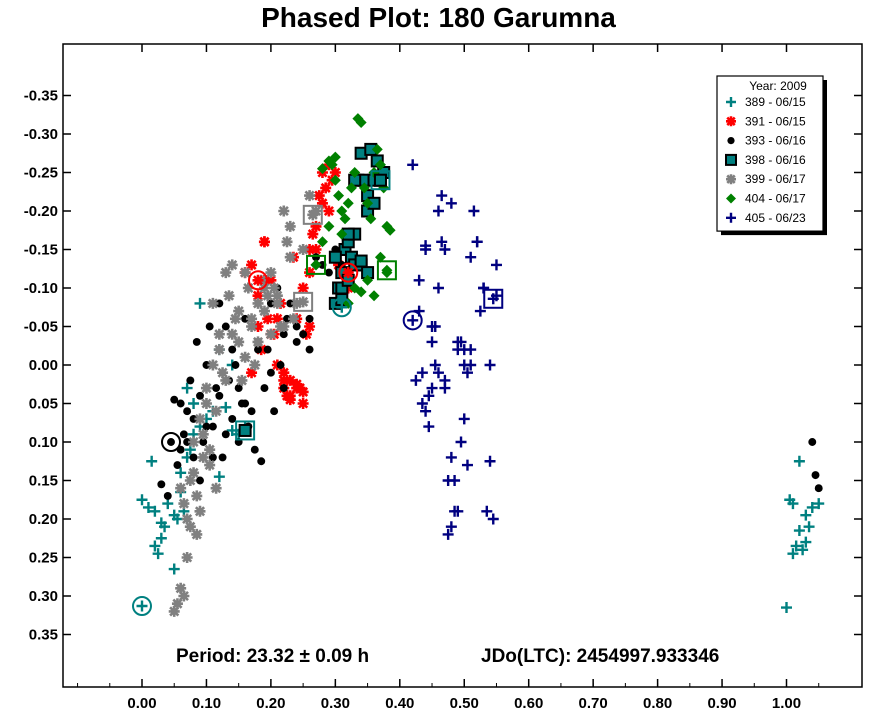  I want to click on y-tick-label: -0.15, so click(41, 250).